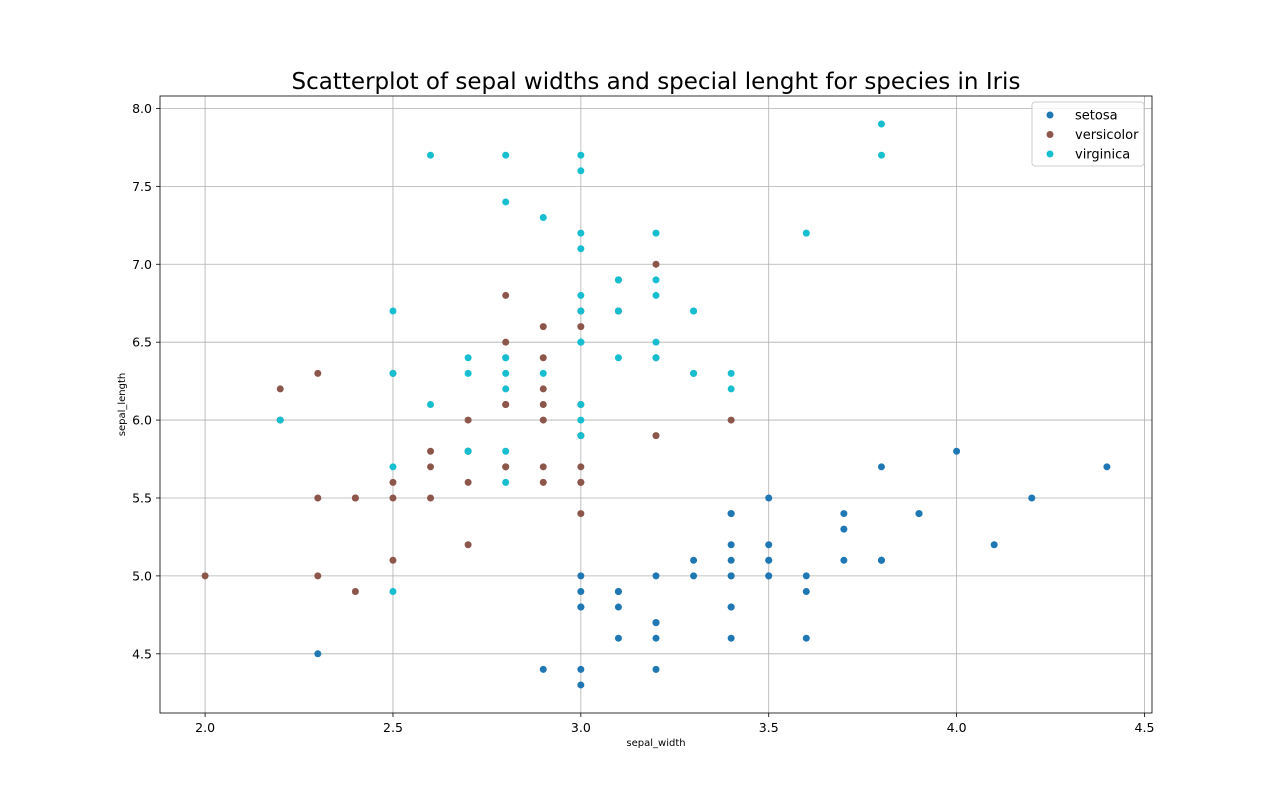  I want to click on y-tick-label: 7.0, so click(142, 264).